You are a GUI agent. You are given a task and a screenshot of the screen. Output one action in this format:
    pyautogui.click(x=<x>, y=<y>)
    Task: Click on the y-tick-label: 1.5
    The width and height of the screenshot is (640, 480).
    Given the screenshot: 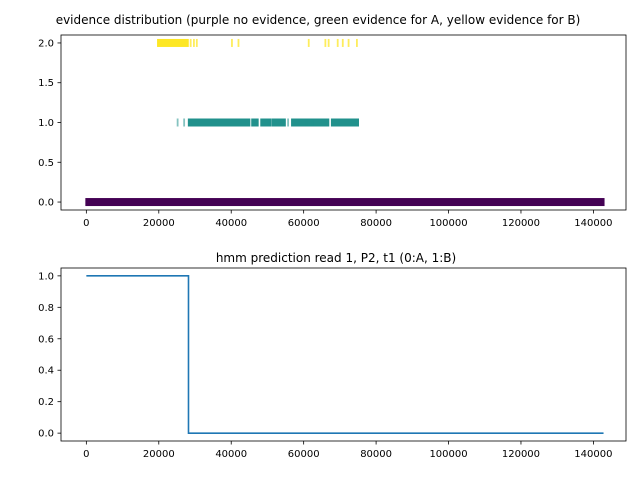 What is the action you would take?
    pyautogui.click(x=46, y=83)
    